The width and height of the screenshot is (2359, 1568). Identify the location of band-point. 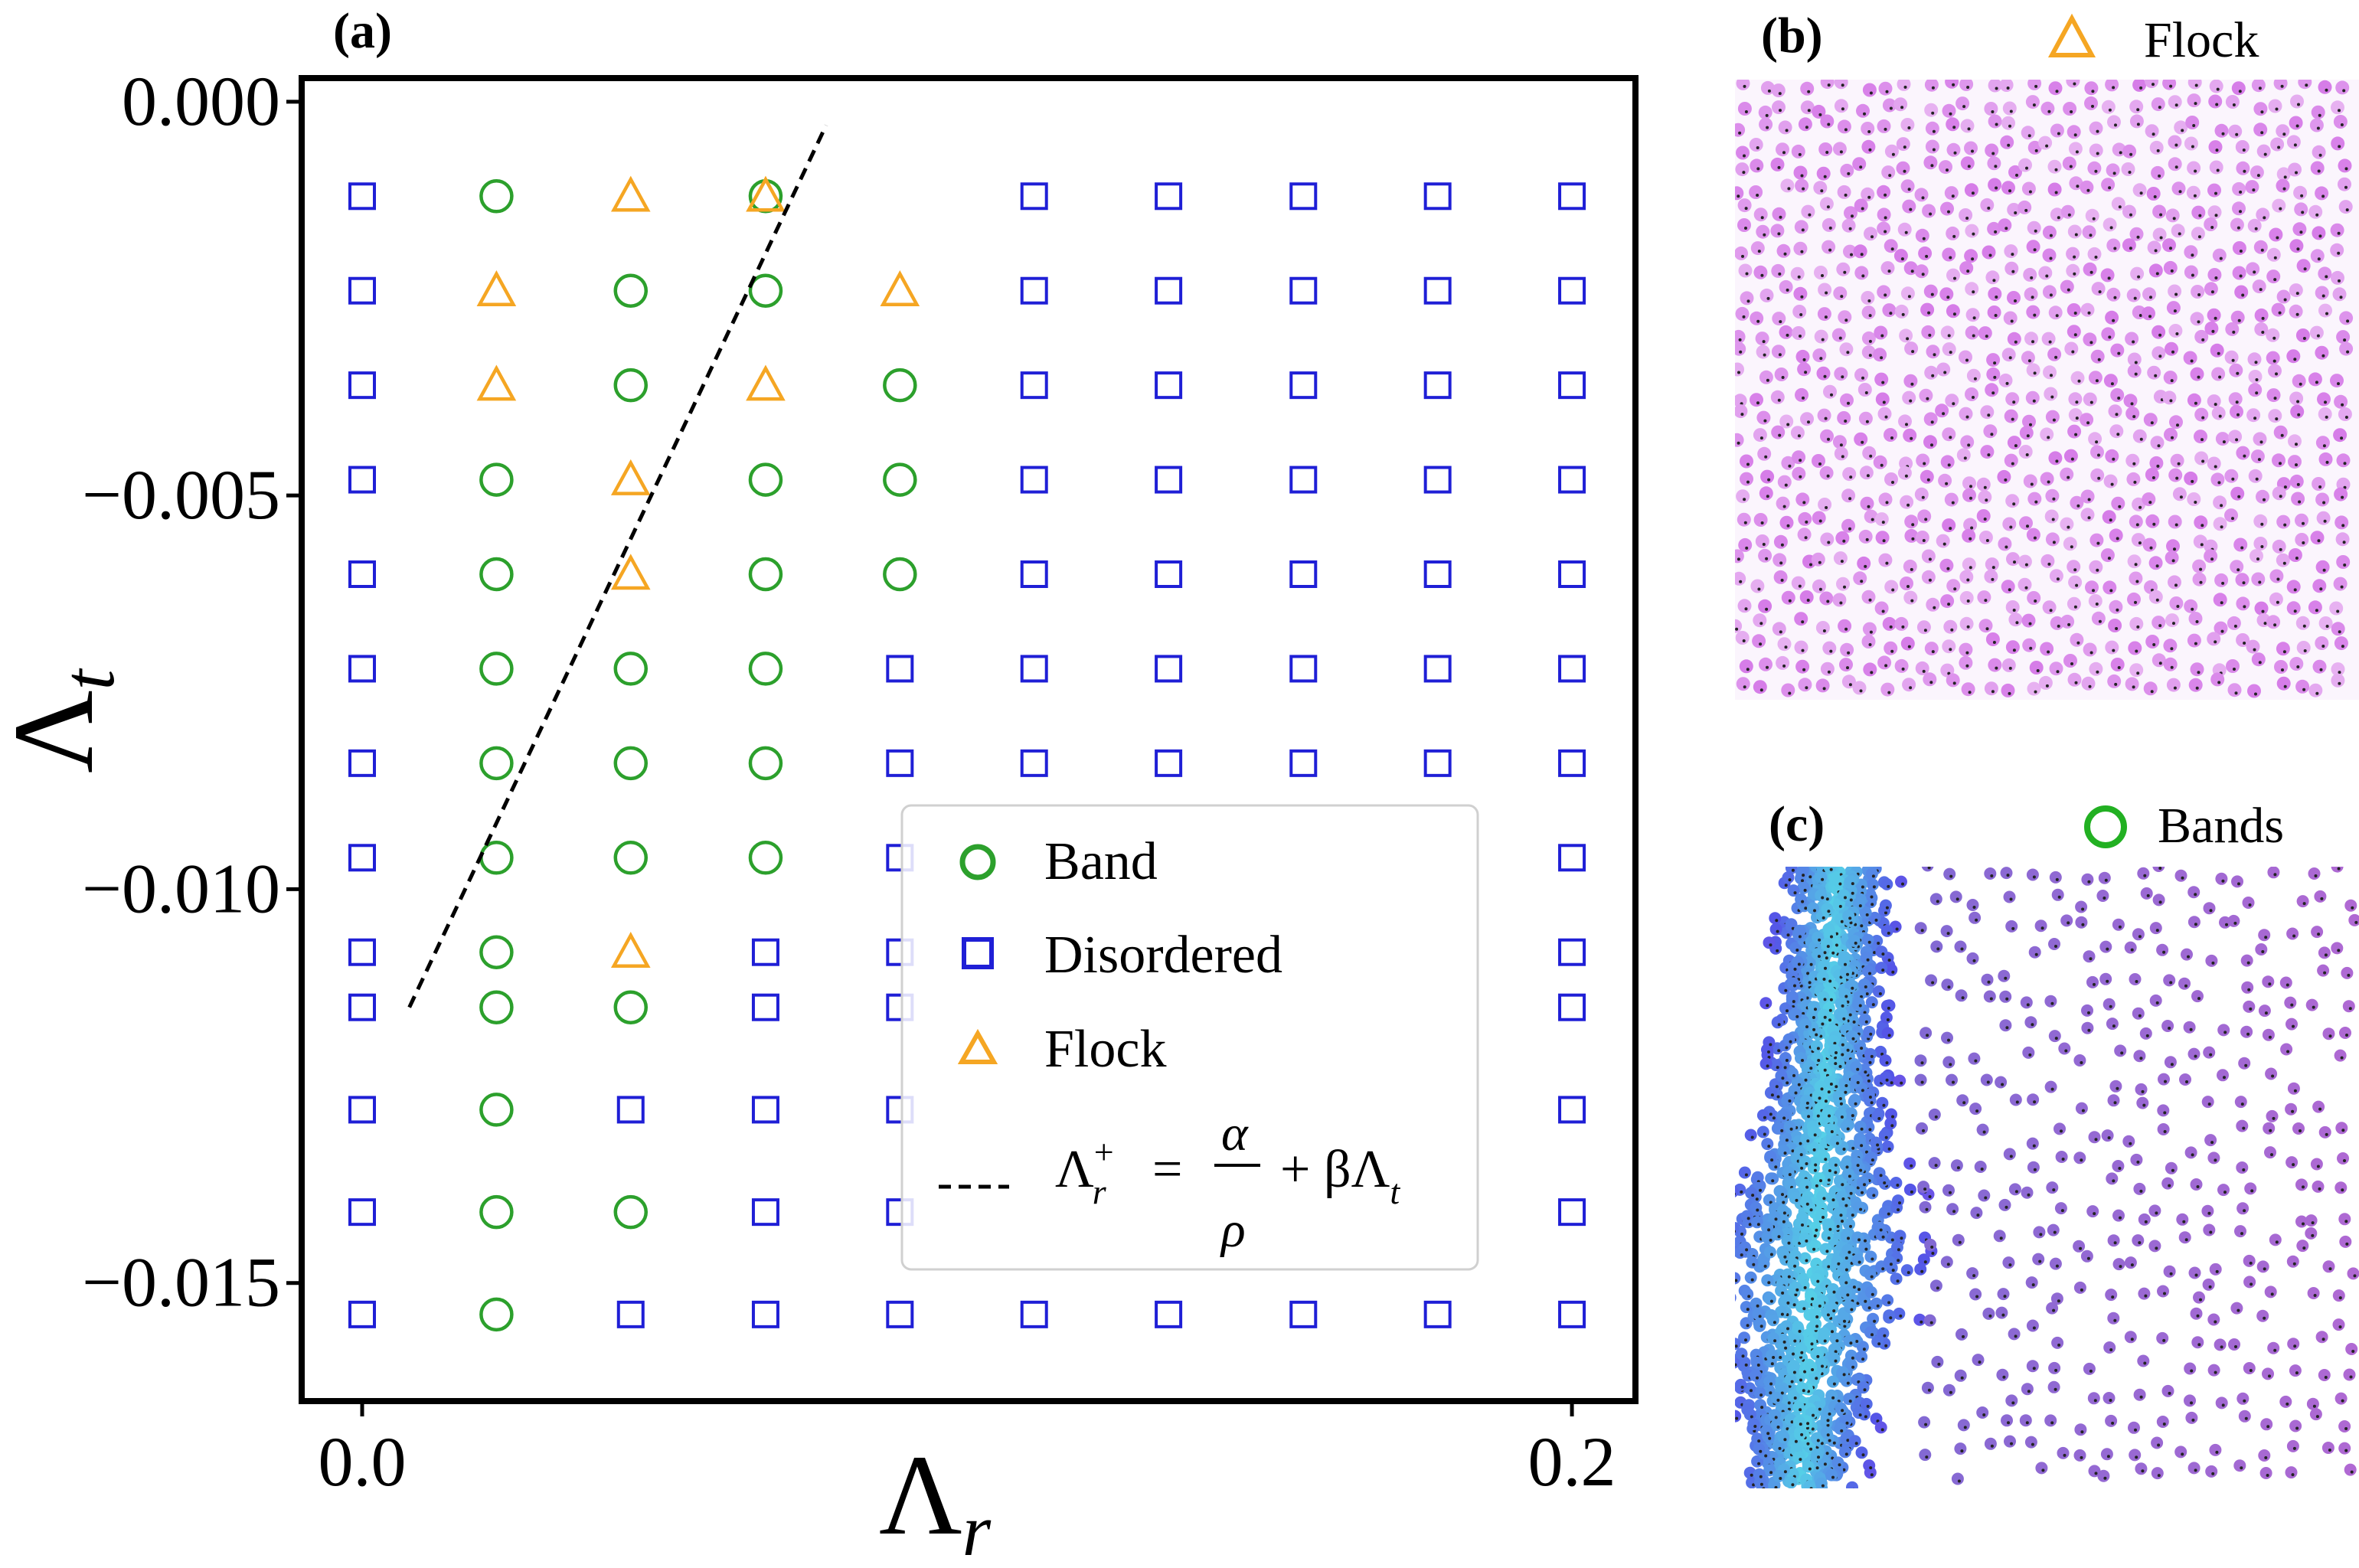
(900, 479).